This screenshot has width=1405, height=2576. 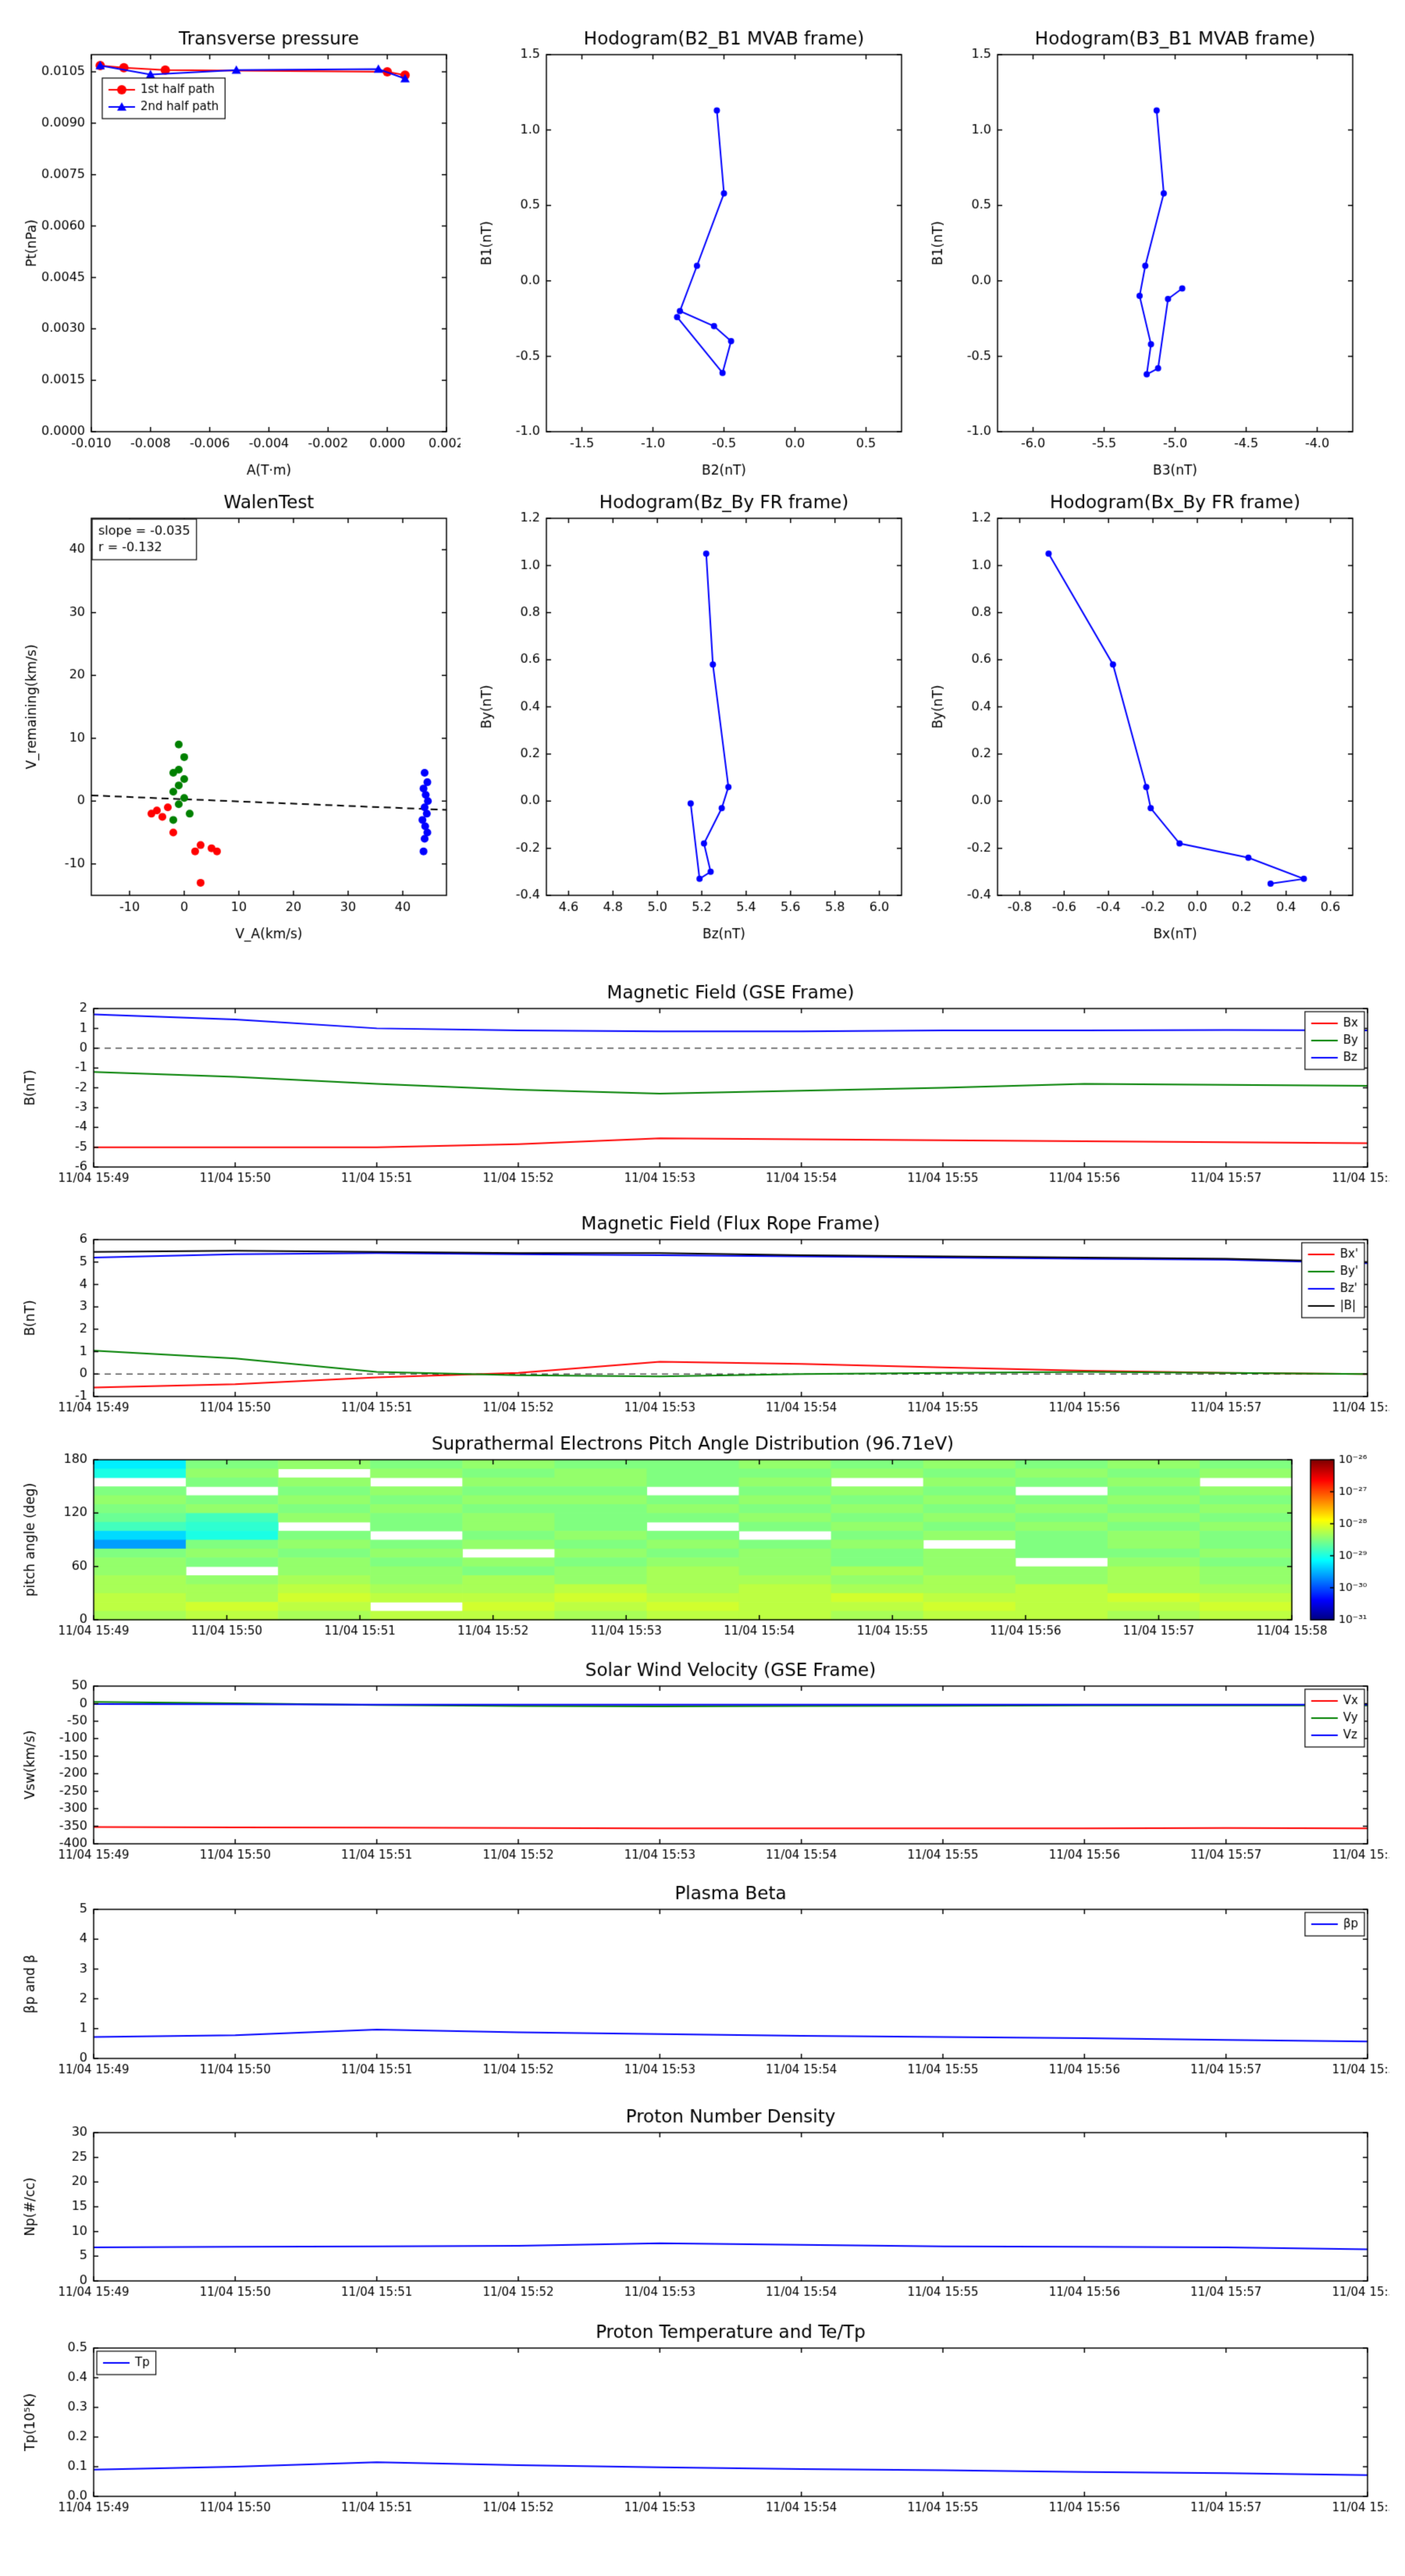 I want to click on pitch-angle-distribution-panel, so click(x=711, y=1535).